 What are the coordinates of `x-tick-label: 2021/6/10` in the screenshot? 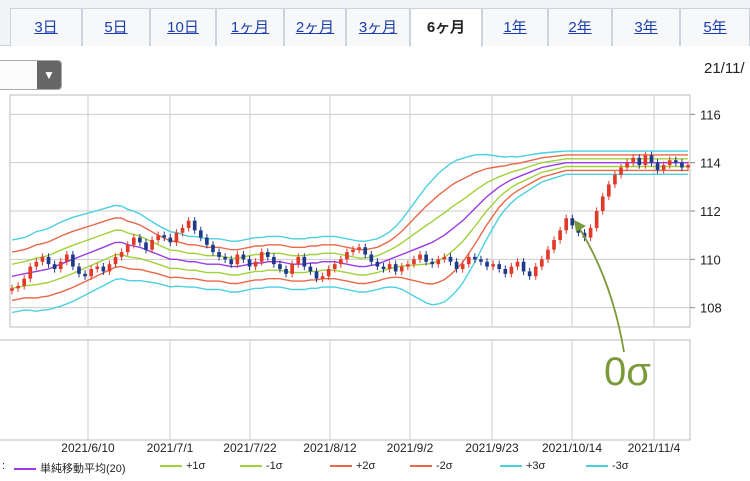 It's located at (88, 448).